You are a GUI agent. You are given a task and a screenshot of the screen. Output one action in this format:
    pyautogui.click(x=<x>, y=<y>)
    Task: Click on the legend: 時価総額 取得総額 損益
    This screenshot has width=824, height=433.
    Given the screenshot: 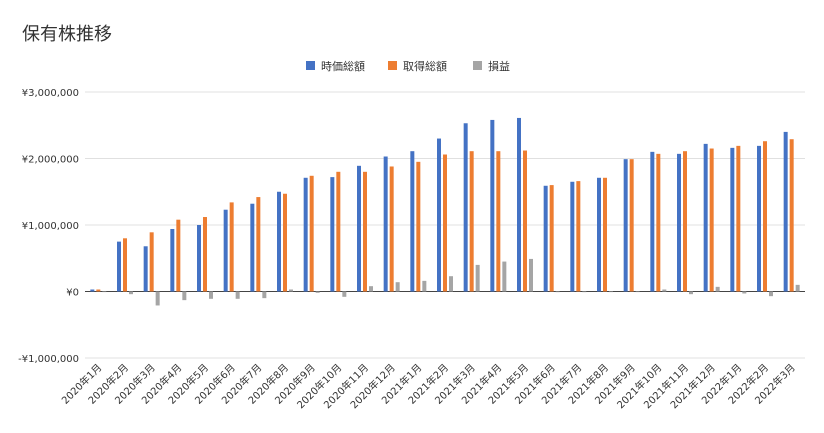 What is the action you would take?
    pyautogui.click(x=408, y=66)
    